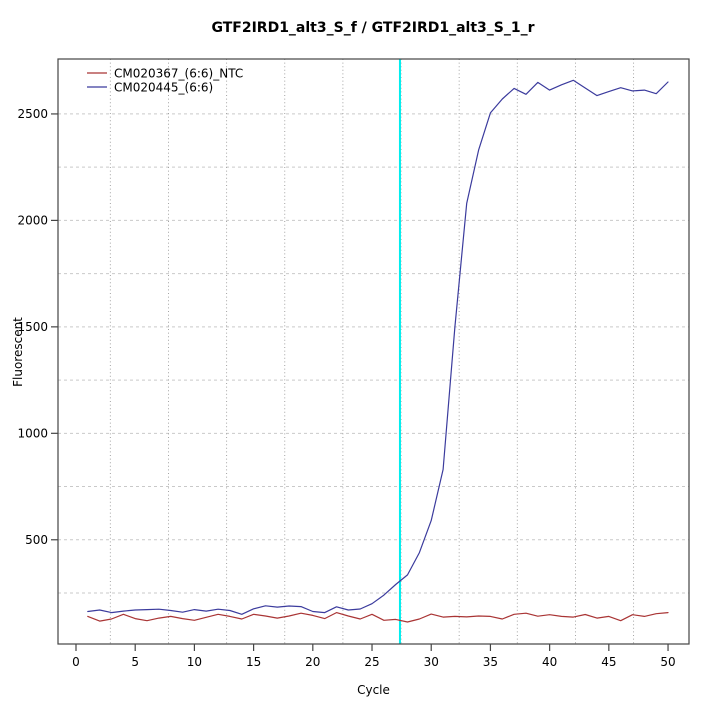 The image size is (720, 720). I want to click on x-tick-label: 20, so click(312, 662).